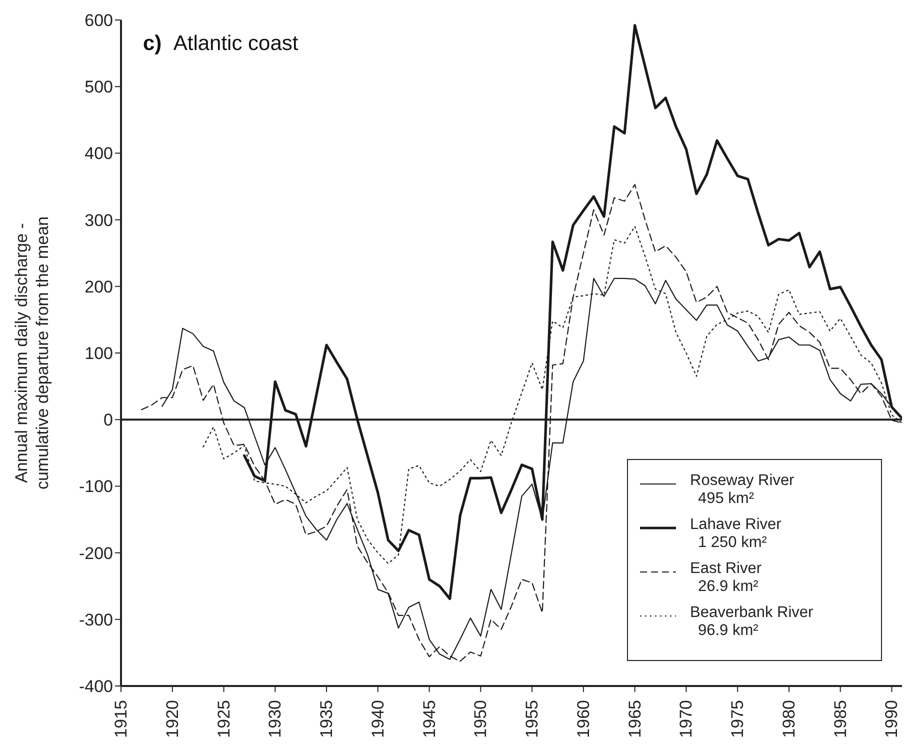 The width and height of the screenshot is (914, 746). What do you see at coordinates (480, 719) in the screenshot?
I see `x-tick-label: 1950` at bounding box center [480, 719].